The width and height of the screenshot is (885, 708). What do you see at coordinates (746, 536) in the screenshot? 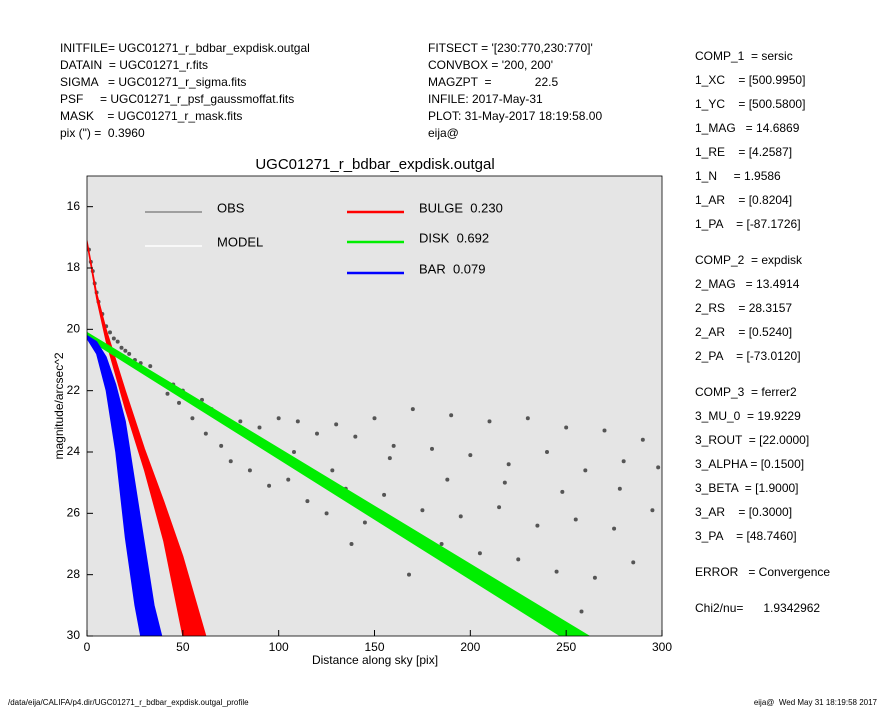
I see `parameter-line: 3_PA = [48.7460]` at bounding box center [746, 536].